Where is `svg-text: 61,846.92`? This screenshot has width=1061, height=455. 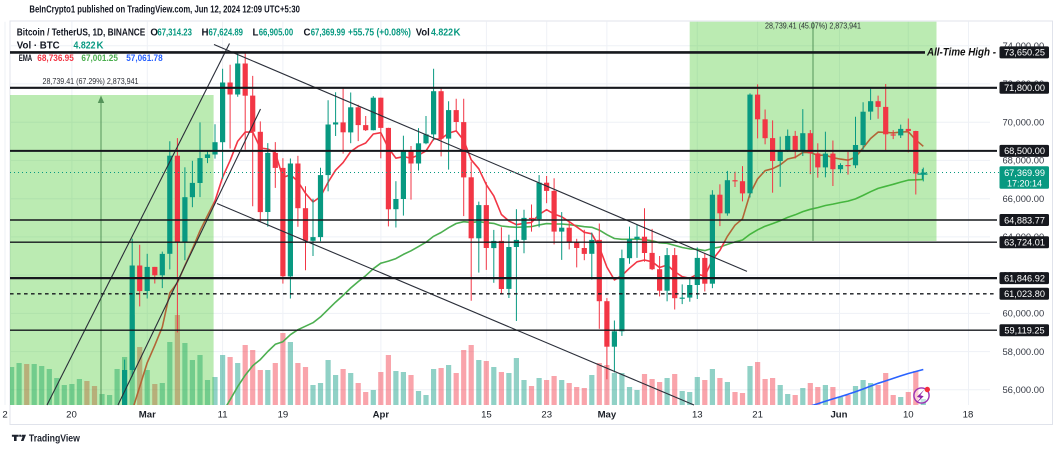
svg-text: 61,846.92 is located at coordinates (1024, 278).